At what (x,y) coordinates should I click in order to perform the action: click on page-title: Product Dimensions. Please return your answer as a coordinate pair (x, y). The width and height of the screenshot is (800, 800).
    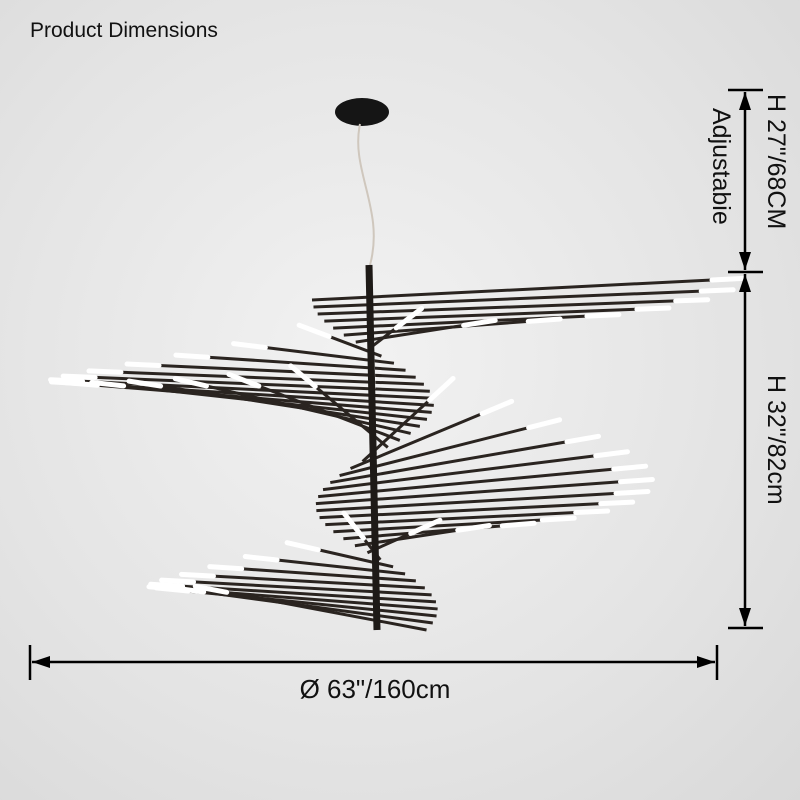
    Looking at the image, I should click on (124, 30).